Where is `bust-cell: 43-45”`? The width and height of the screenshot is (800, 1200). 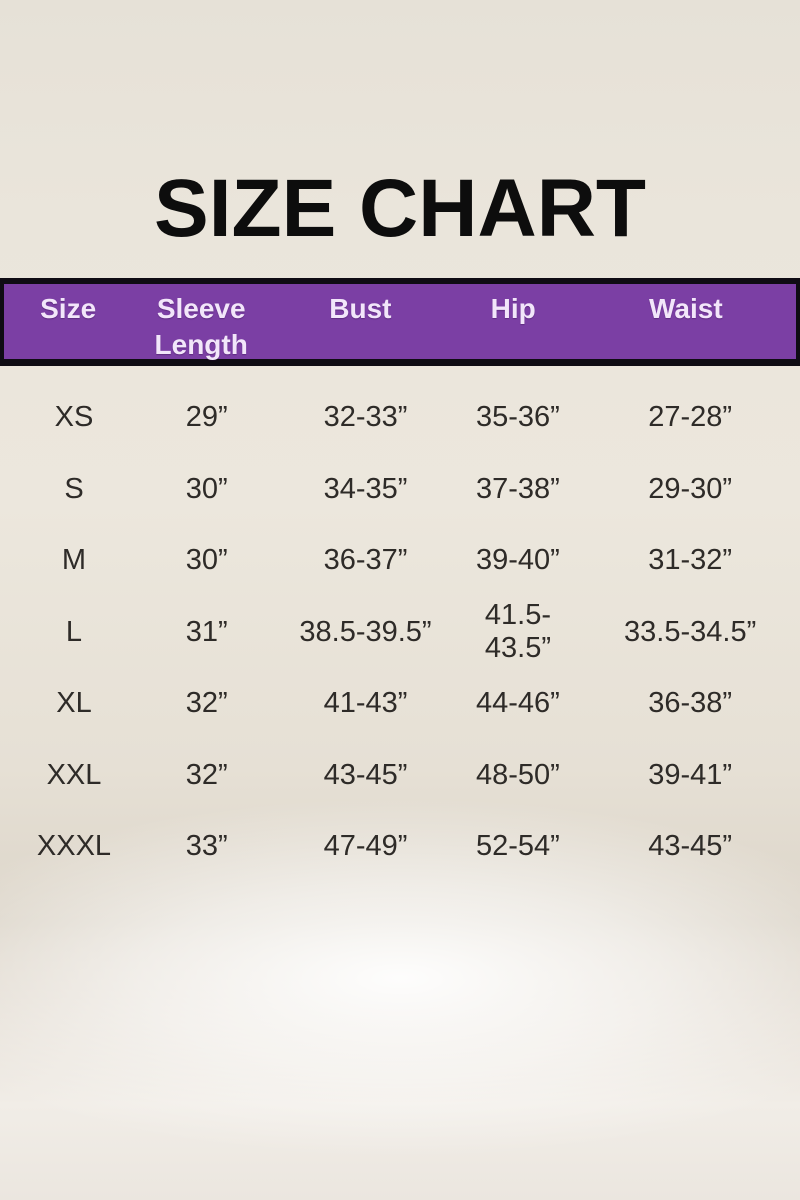 bust-cell: 43-45” is located at coordinates (365, 774).